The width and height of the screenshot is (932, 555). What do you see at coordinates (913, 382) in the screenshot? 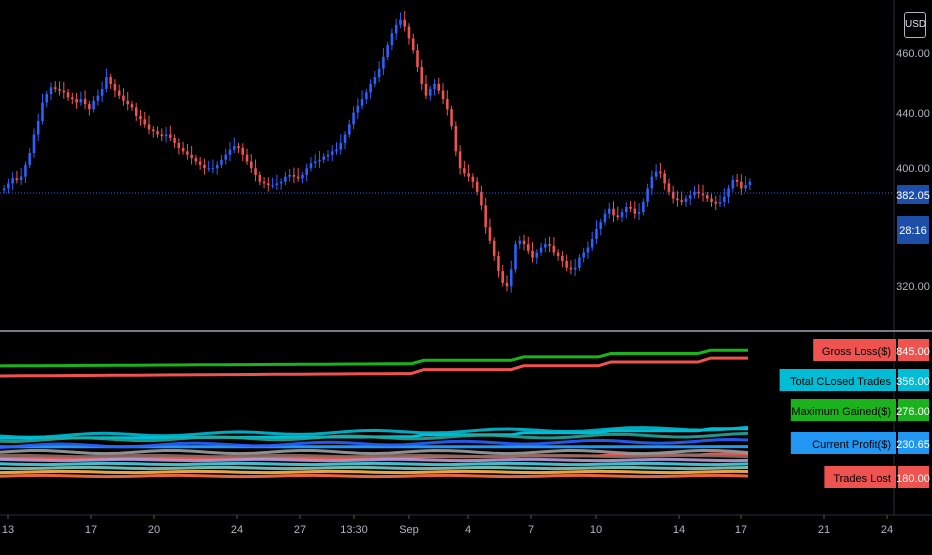
I see `legend-value: 356.00` at bounding box center [913, 382].